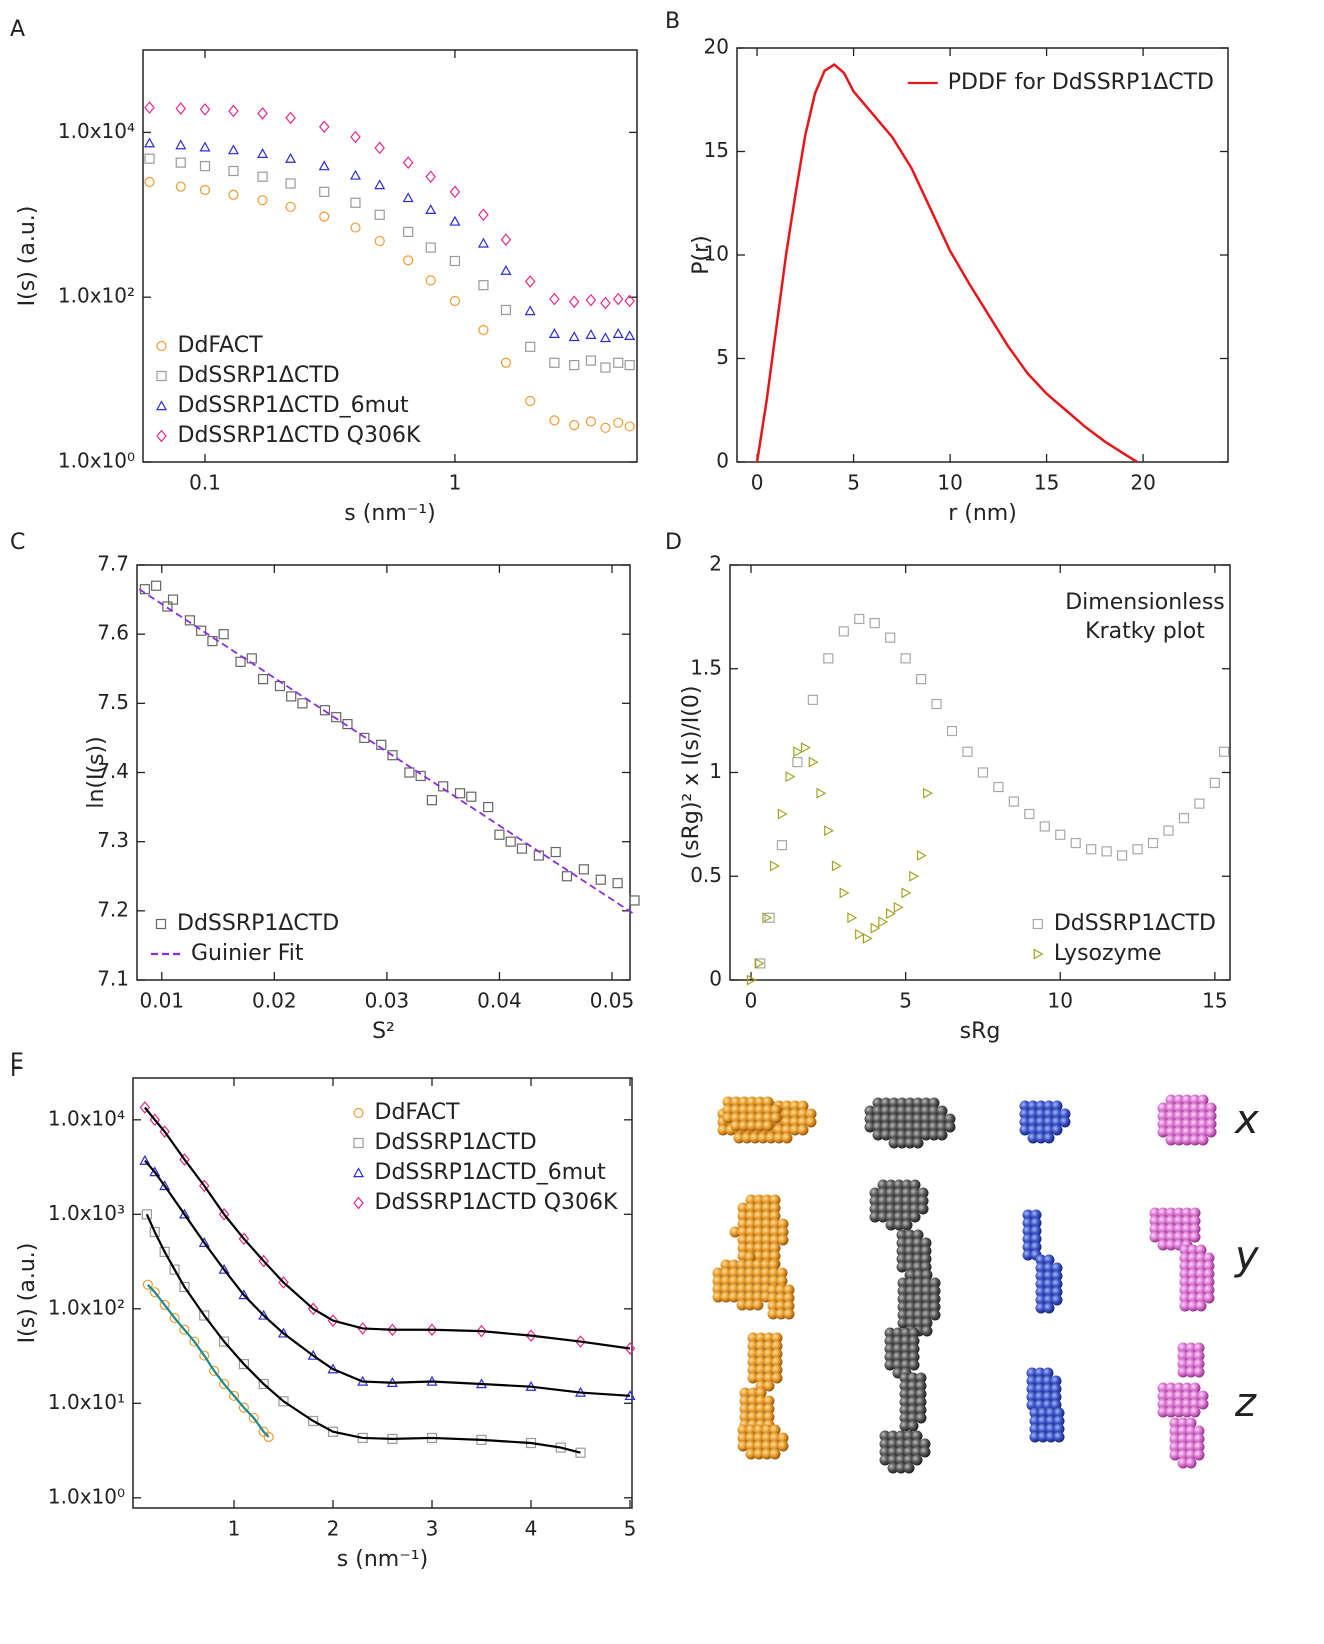 This screenshot has width=1324, height=1644. Describe the element at coordinates (161, 1001) in the screenshot. I see `x-tick-label: 0.01` at that location.